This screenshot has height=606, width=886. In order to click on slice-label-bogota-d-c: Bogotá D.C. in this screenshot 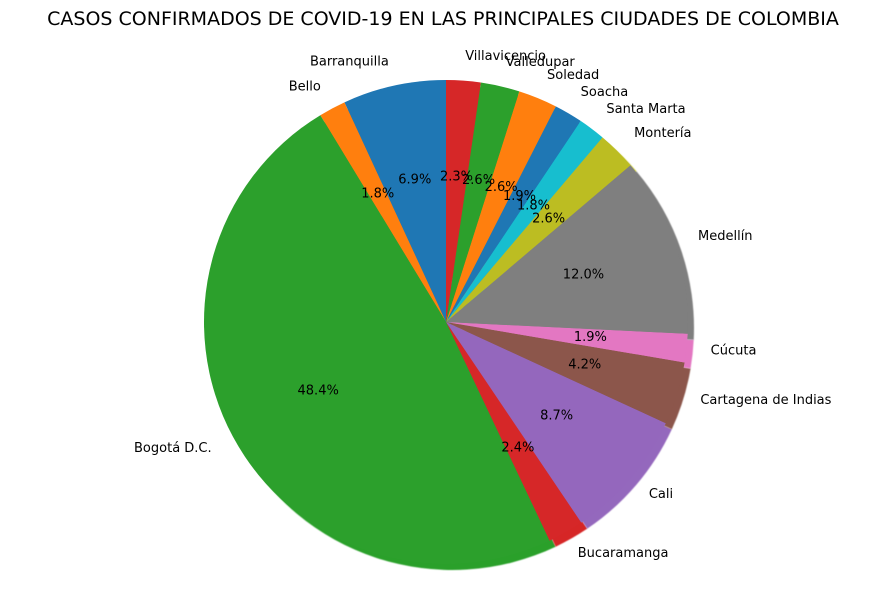, I will do `click(173, 448)`.